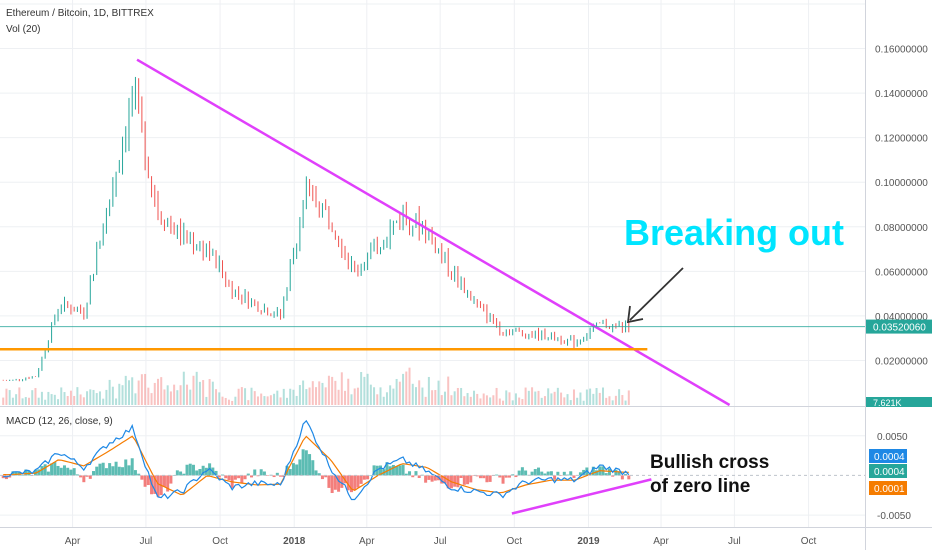 The height and width of the screenshot is (555, 932). Describe the element at coordinates (710, 462) in the screenshot. I see `bullish-cross-annotation-line1: Bullish cross` at that location.